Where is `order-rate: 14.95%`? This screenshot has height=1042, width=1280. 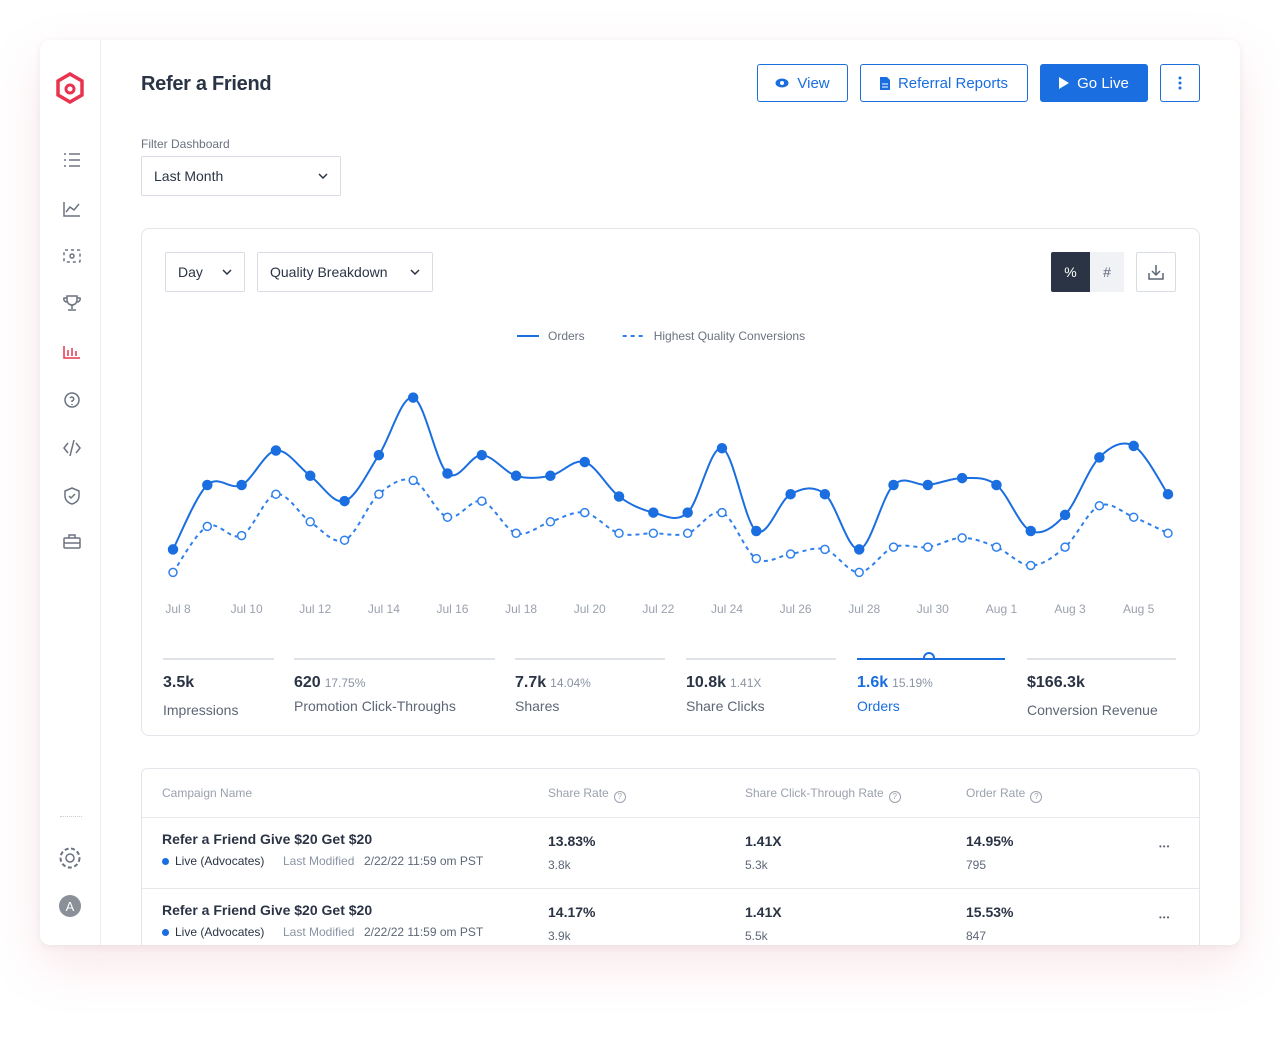 order-rate: 14.95% is located at coordinates (990, 841).